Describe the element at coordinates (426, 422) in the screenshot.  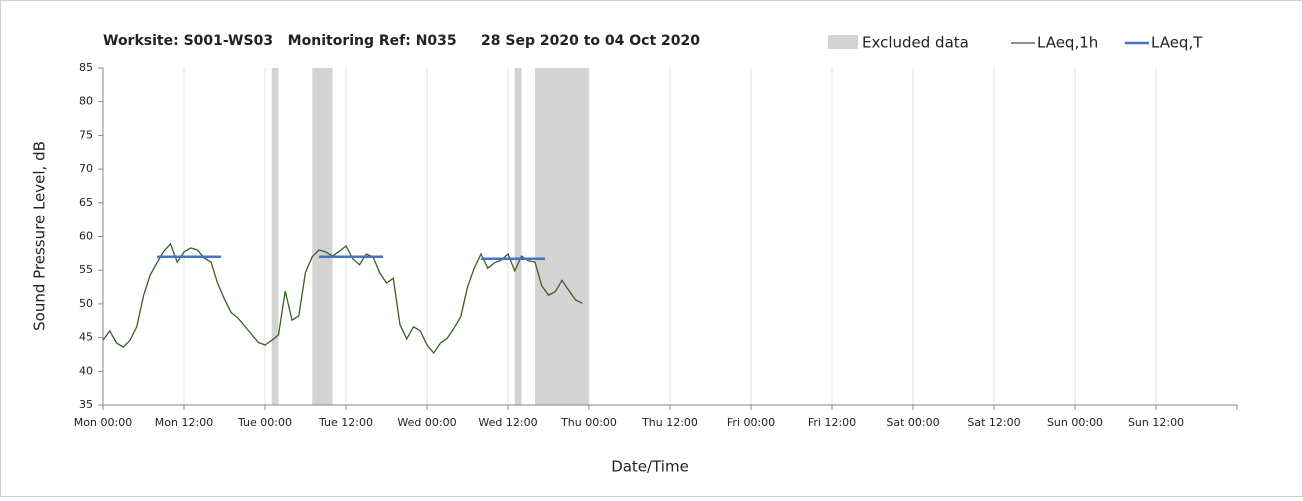
I see `x-tick-label: Wed 00:00` at that location.